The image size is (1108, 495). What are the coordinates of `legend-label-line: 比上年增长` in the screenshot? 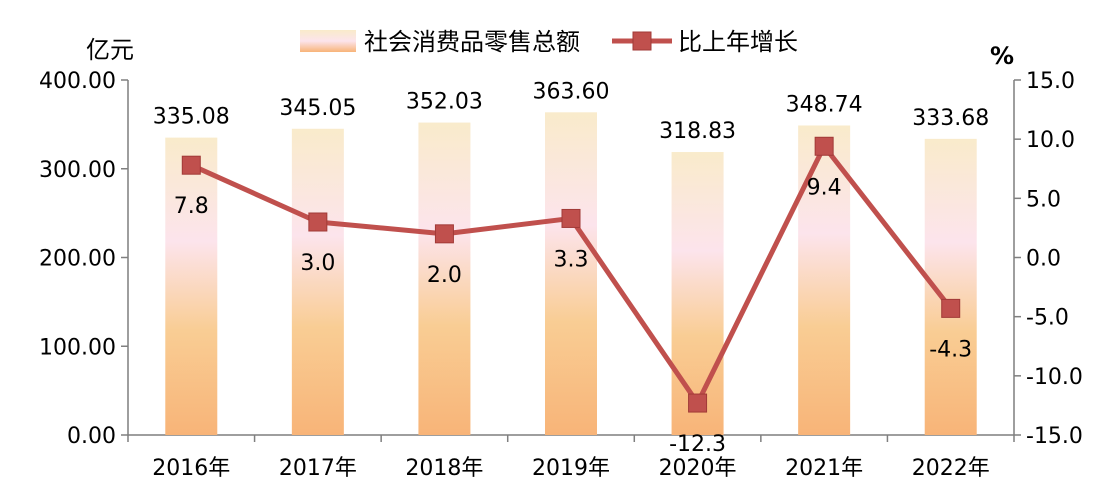 It's located at (738, 42).